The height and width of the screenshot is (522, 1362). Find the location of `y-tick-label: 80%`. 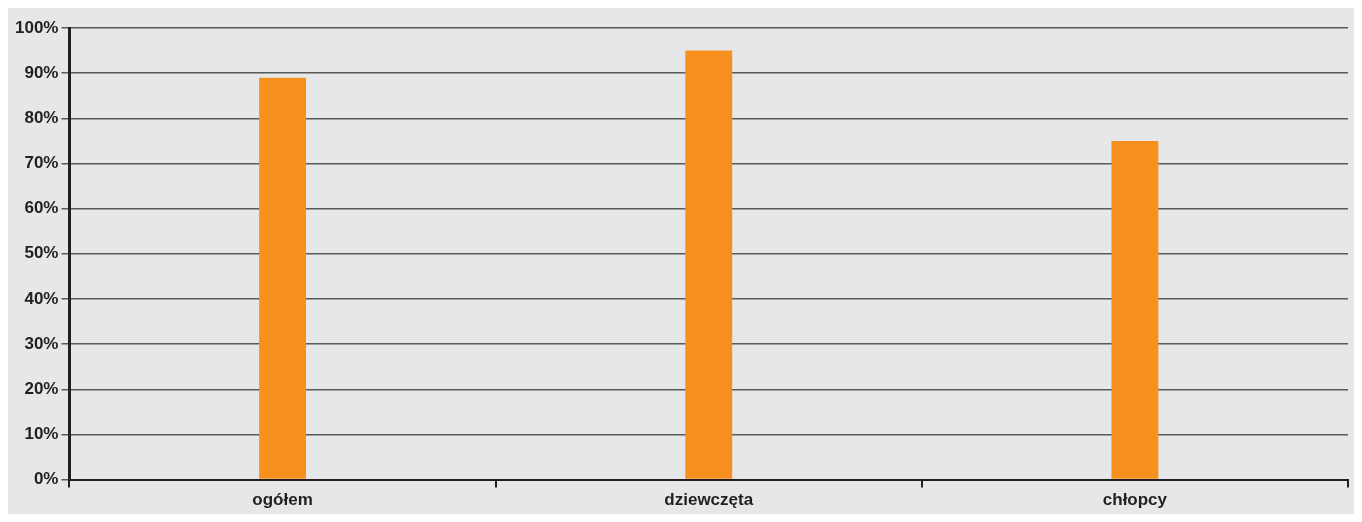

y-tick-label: 80% is located at coordinates (41, 118).